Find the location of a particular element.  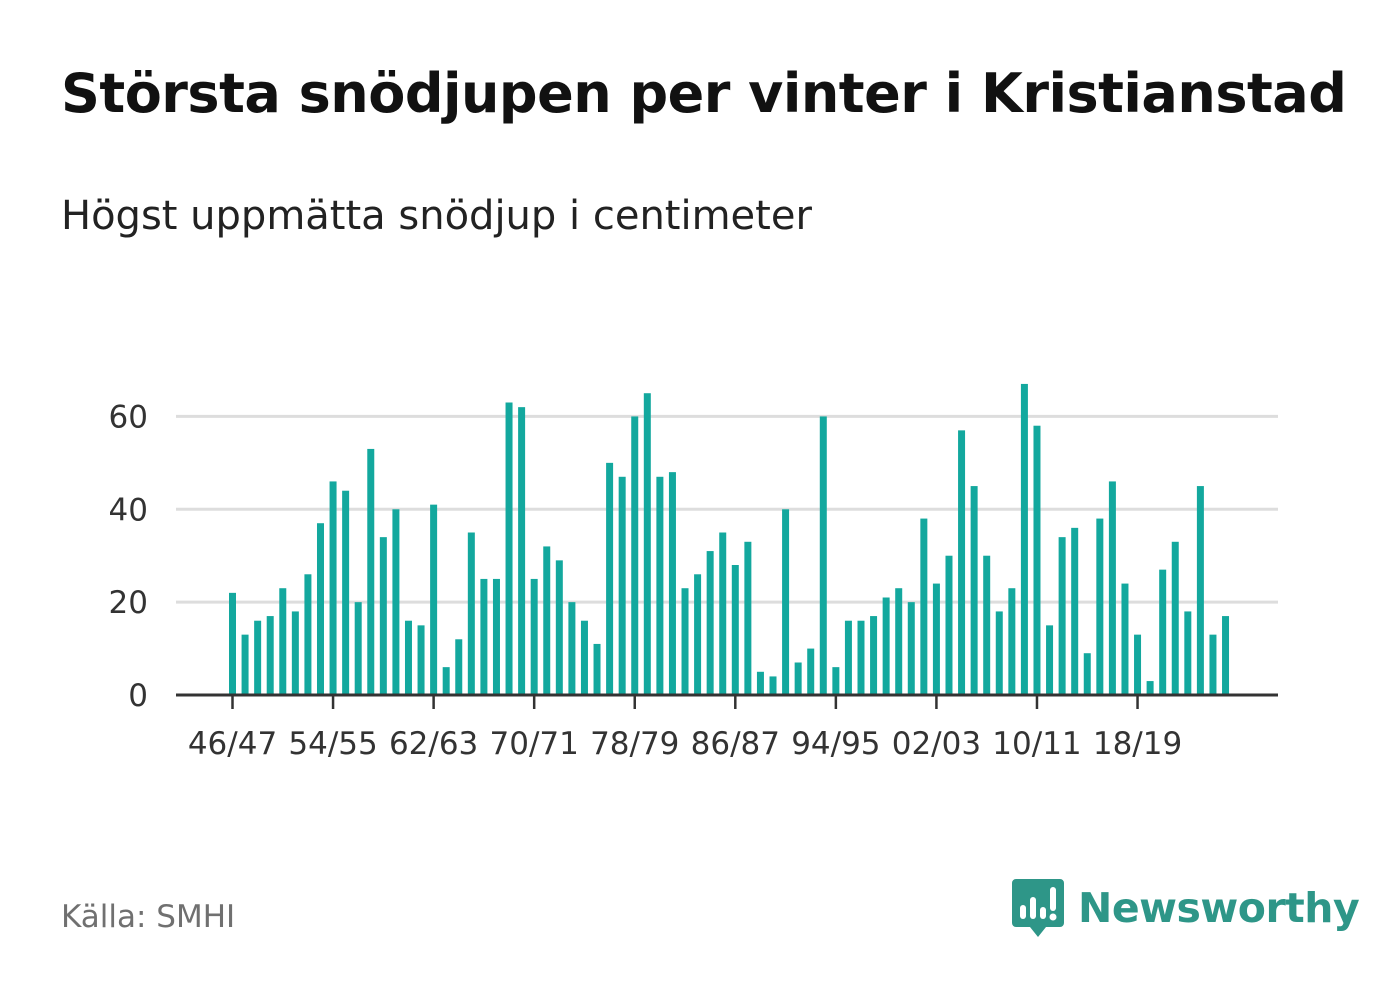

brand: Newsworthy is located at coordinates (1185, 908).